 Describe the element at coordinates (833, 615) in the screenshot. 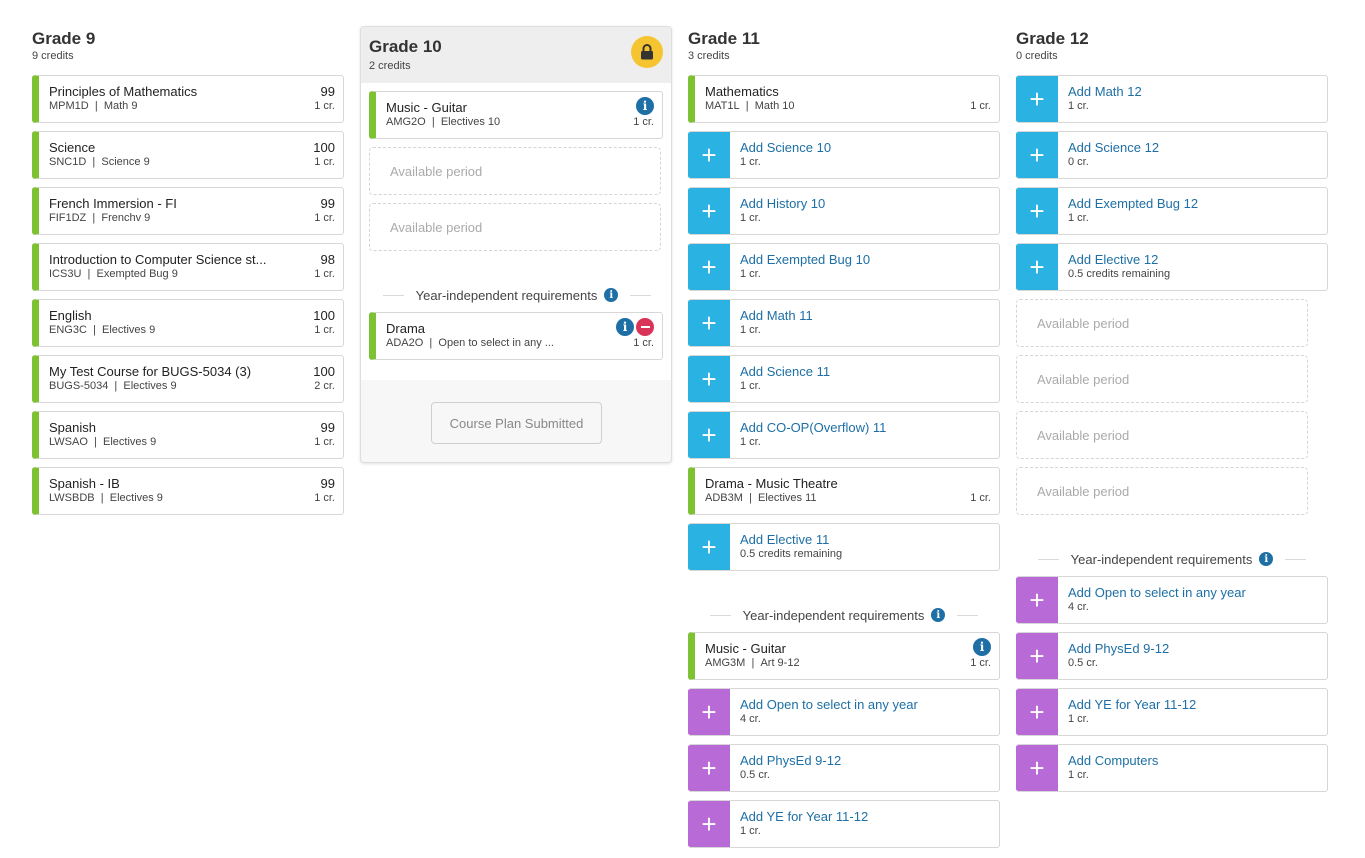

I see `year-independent-label: Year-independent requirements` at that location.